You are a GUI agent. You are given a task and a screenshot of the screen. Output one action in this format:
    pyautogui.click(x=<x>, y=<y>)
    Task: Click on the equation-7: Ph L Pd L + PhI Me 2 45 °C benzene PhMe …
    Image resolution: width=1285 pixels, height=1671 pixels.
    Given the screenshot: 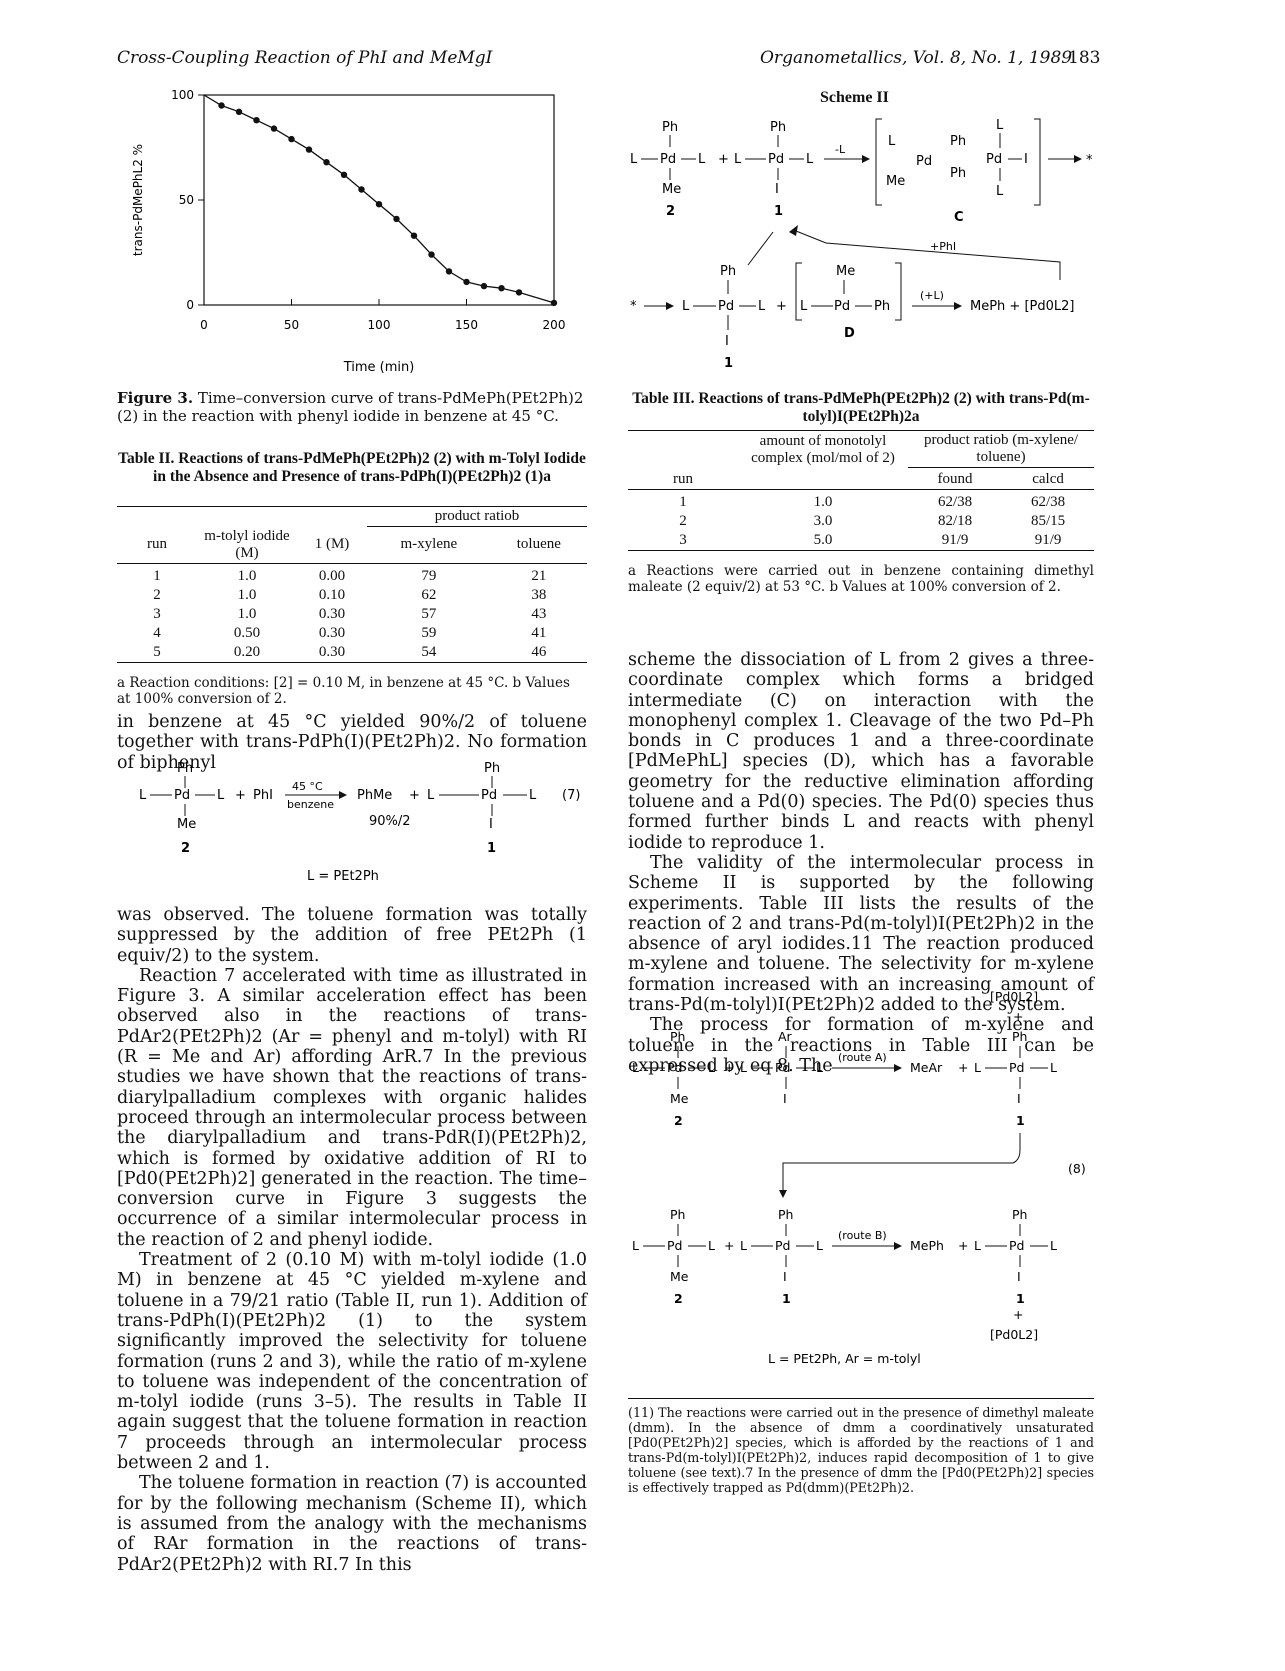 What is the action you would take?
    pyautogui.click(x=359, y=822)
    